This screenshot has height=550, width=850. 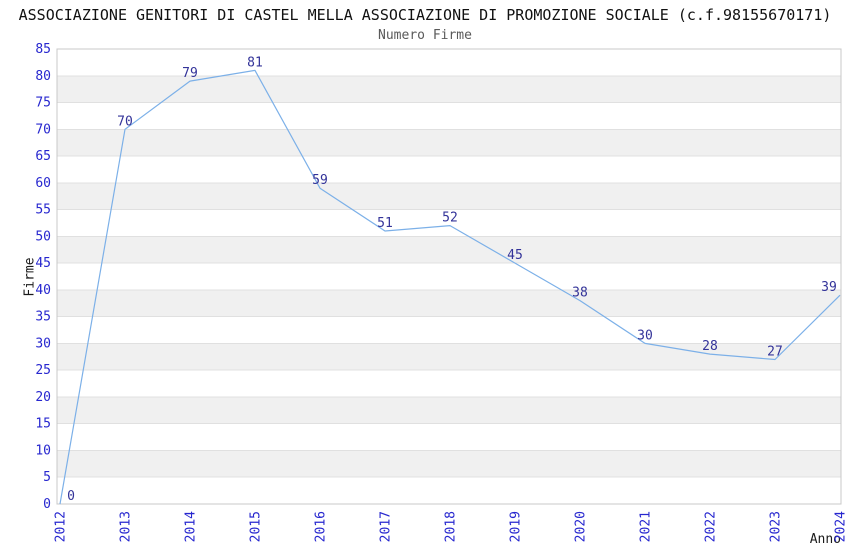 What do you see at coordinates (190, 73) in the screenshot?
I see `data-point-label: 79` at bounding box center [190, 73].